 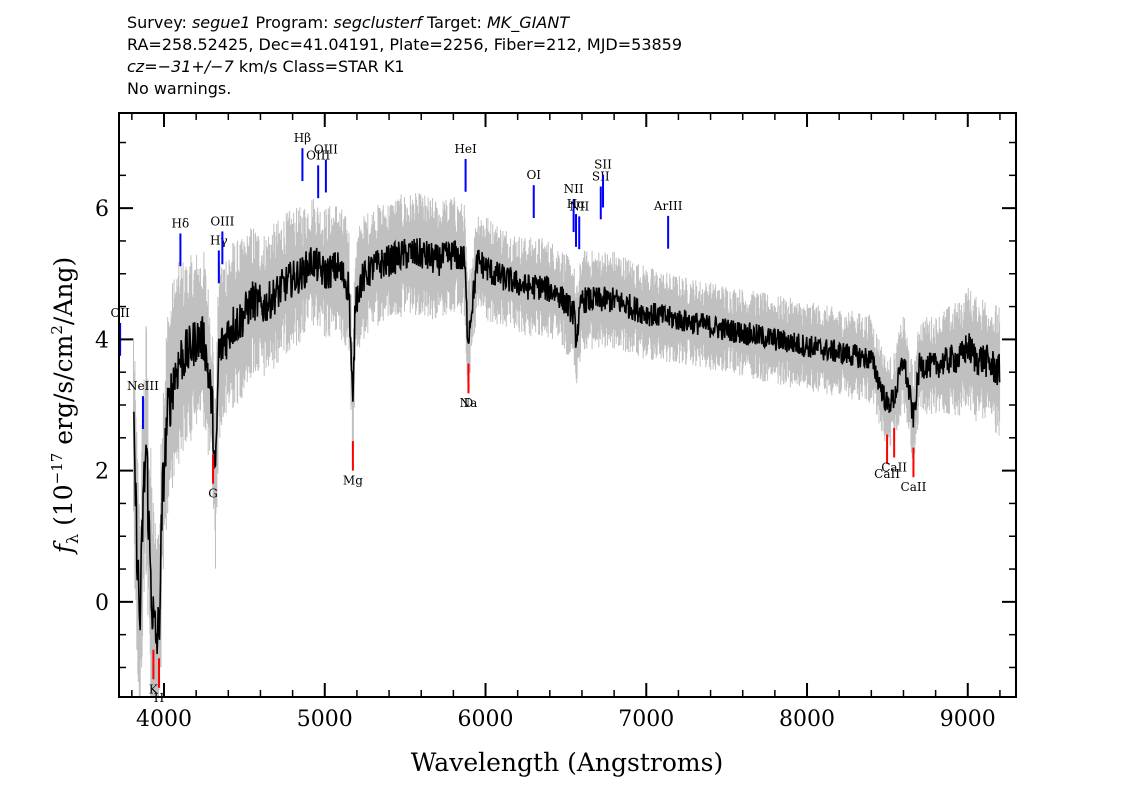 I want to click on absorption-line-label: Na, so click(x=469, y=403).